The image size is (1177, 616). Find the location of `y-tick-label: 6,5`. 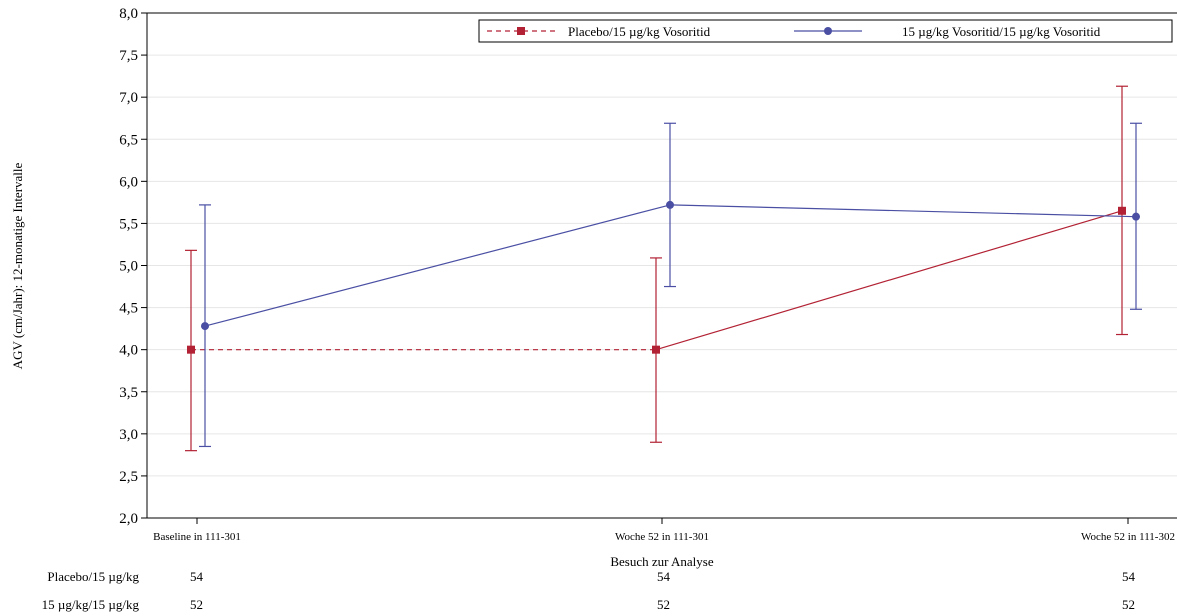

y-tick-label: 6,5 is located at coordinates (128, 140).